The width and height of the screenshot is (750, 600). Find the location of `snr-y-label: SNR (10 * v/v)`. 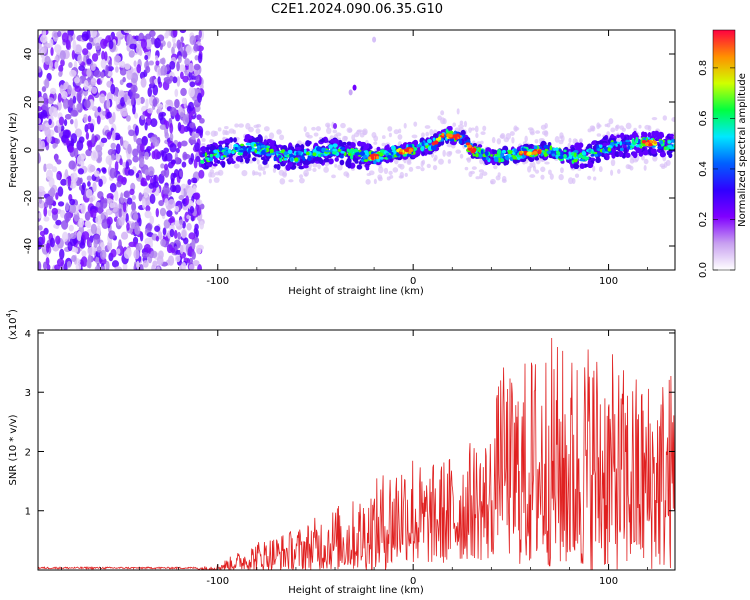

snr-y-label: SNR (10 * v/v) is located at coordinates (13, 449).